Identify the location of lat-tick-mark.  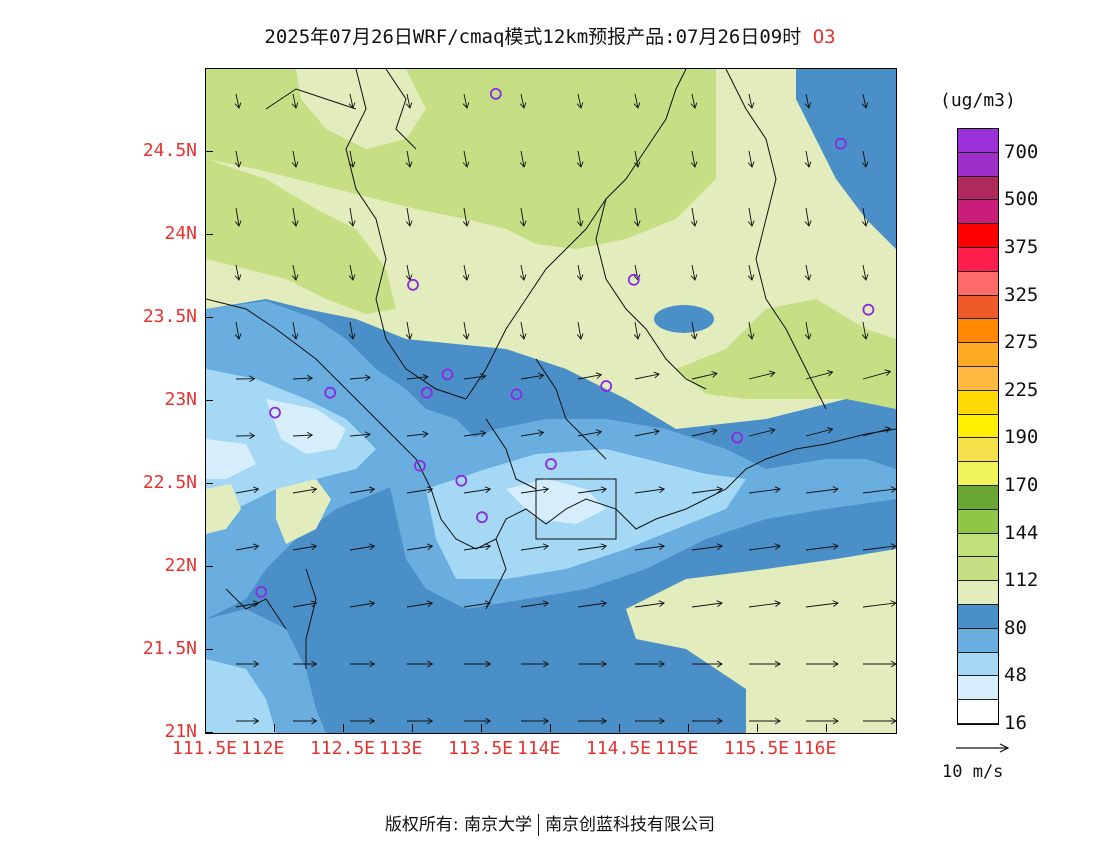
(209, 400).